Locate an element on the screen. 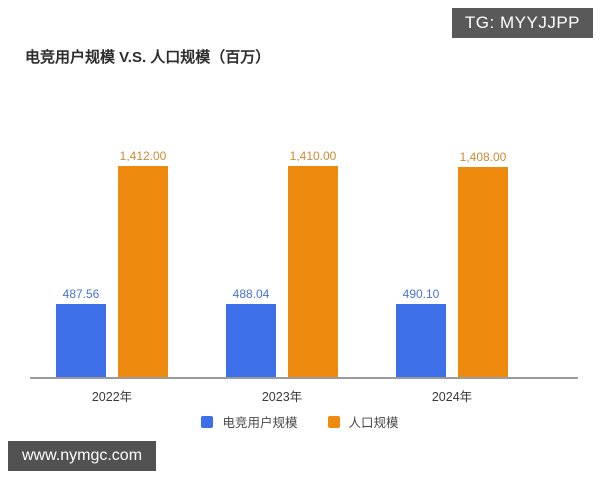  bar-value-label: 490.10 is located at coordinates (421, 294).